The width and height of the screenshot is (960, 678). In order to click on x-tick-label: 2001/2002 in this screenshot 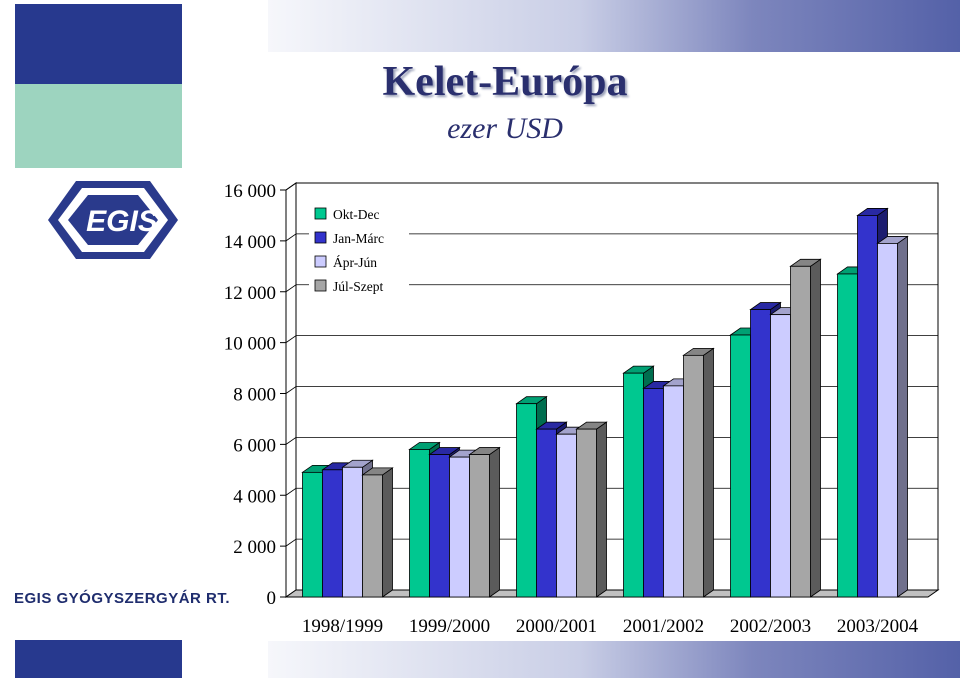, I will do `click(663, 626)`.